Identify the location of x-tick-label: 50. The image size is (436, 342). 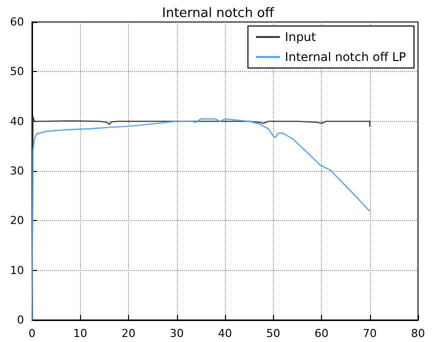
(273, 333).